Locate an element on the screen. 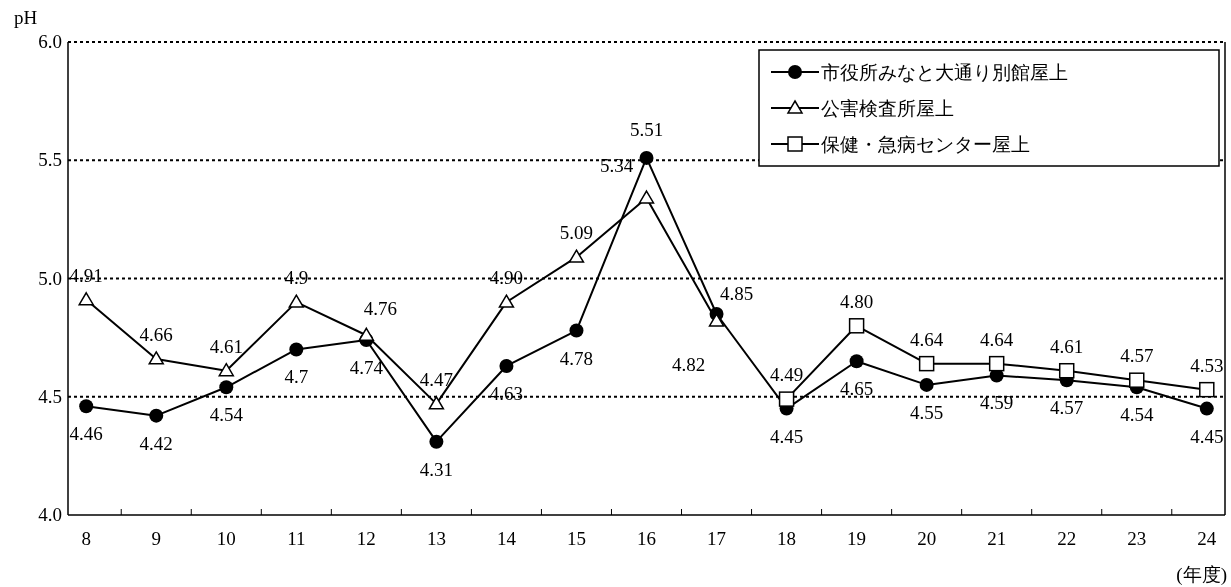 This screenshot has height=587, width=1231. legend-label: 公害検査所屋上 is located at coordinates (887, 108).